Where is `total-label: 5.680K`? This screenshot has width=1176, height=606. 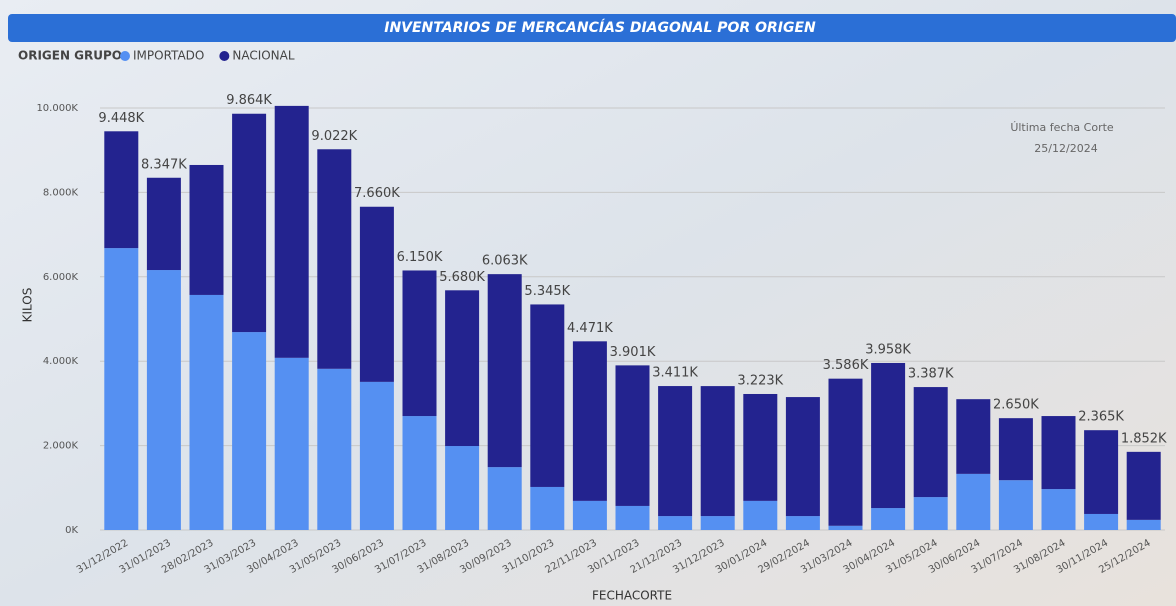 total-label: 5.680K is located at coordinates (462, 277).